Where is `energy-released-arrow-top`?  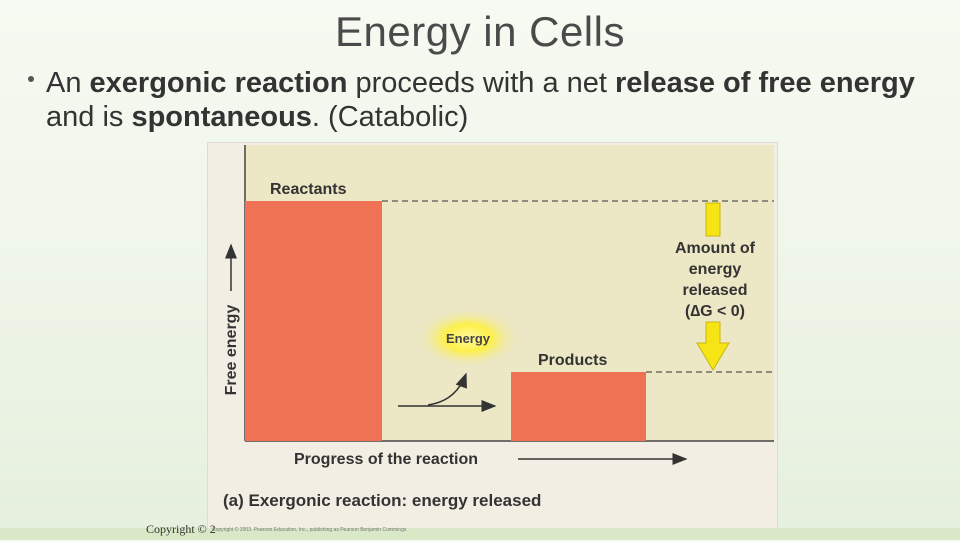
energy-released-arrow-top is located at coordinates (713, 219).